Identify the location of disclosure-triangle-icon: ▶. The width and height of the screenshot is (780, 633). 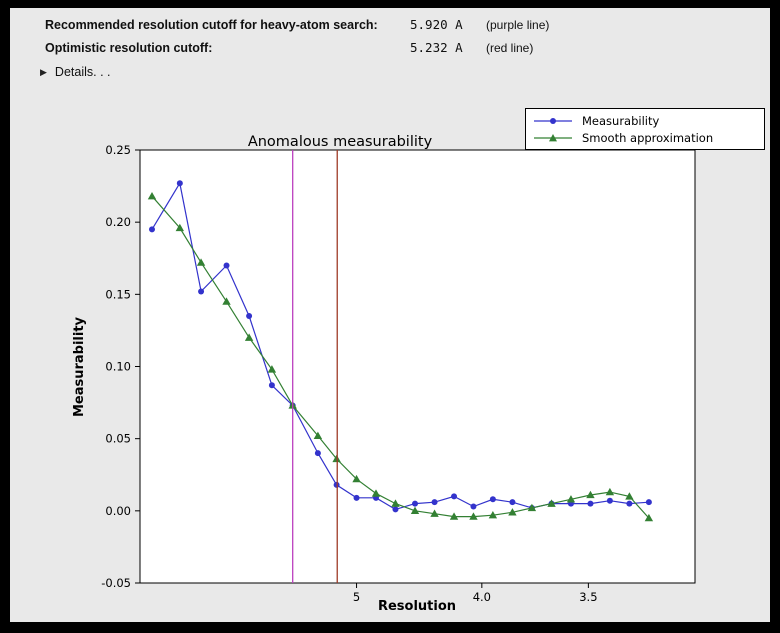
(43, 71).